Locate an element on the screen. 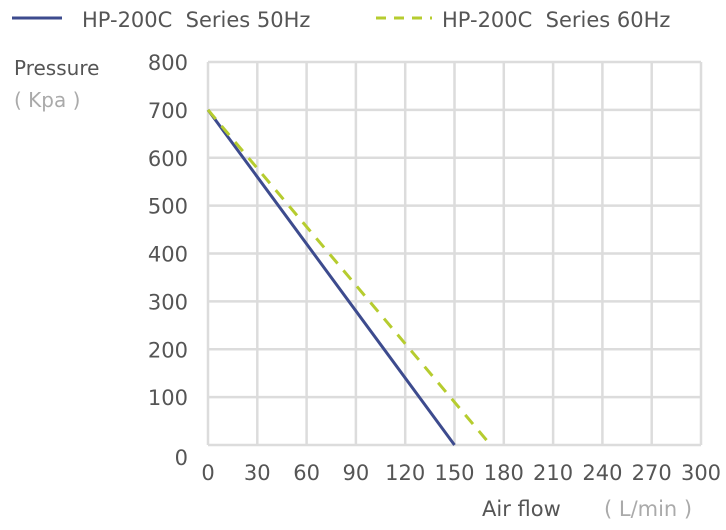  y-tick-label: 400 is located at coordinates (168, 255).